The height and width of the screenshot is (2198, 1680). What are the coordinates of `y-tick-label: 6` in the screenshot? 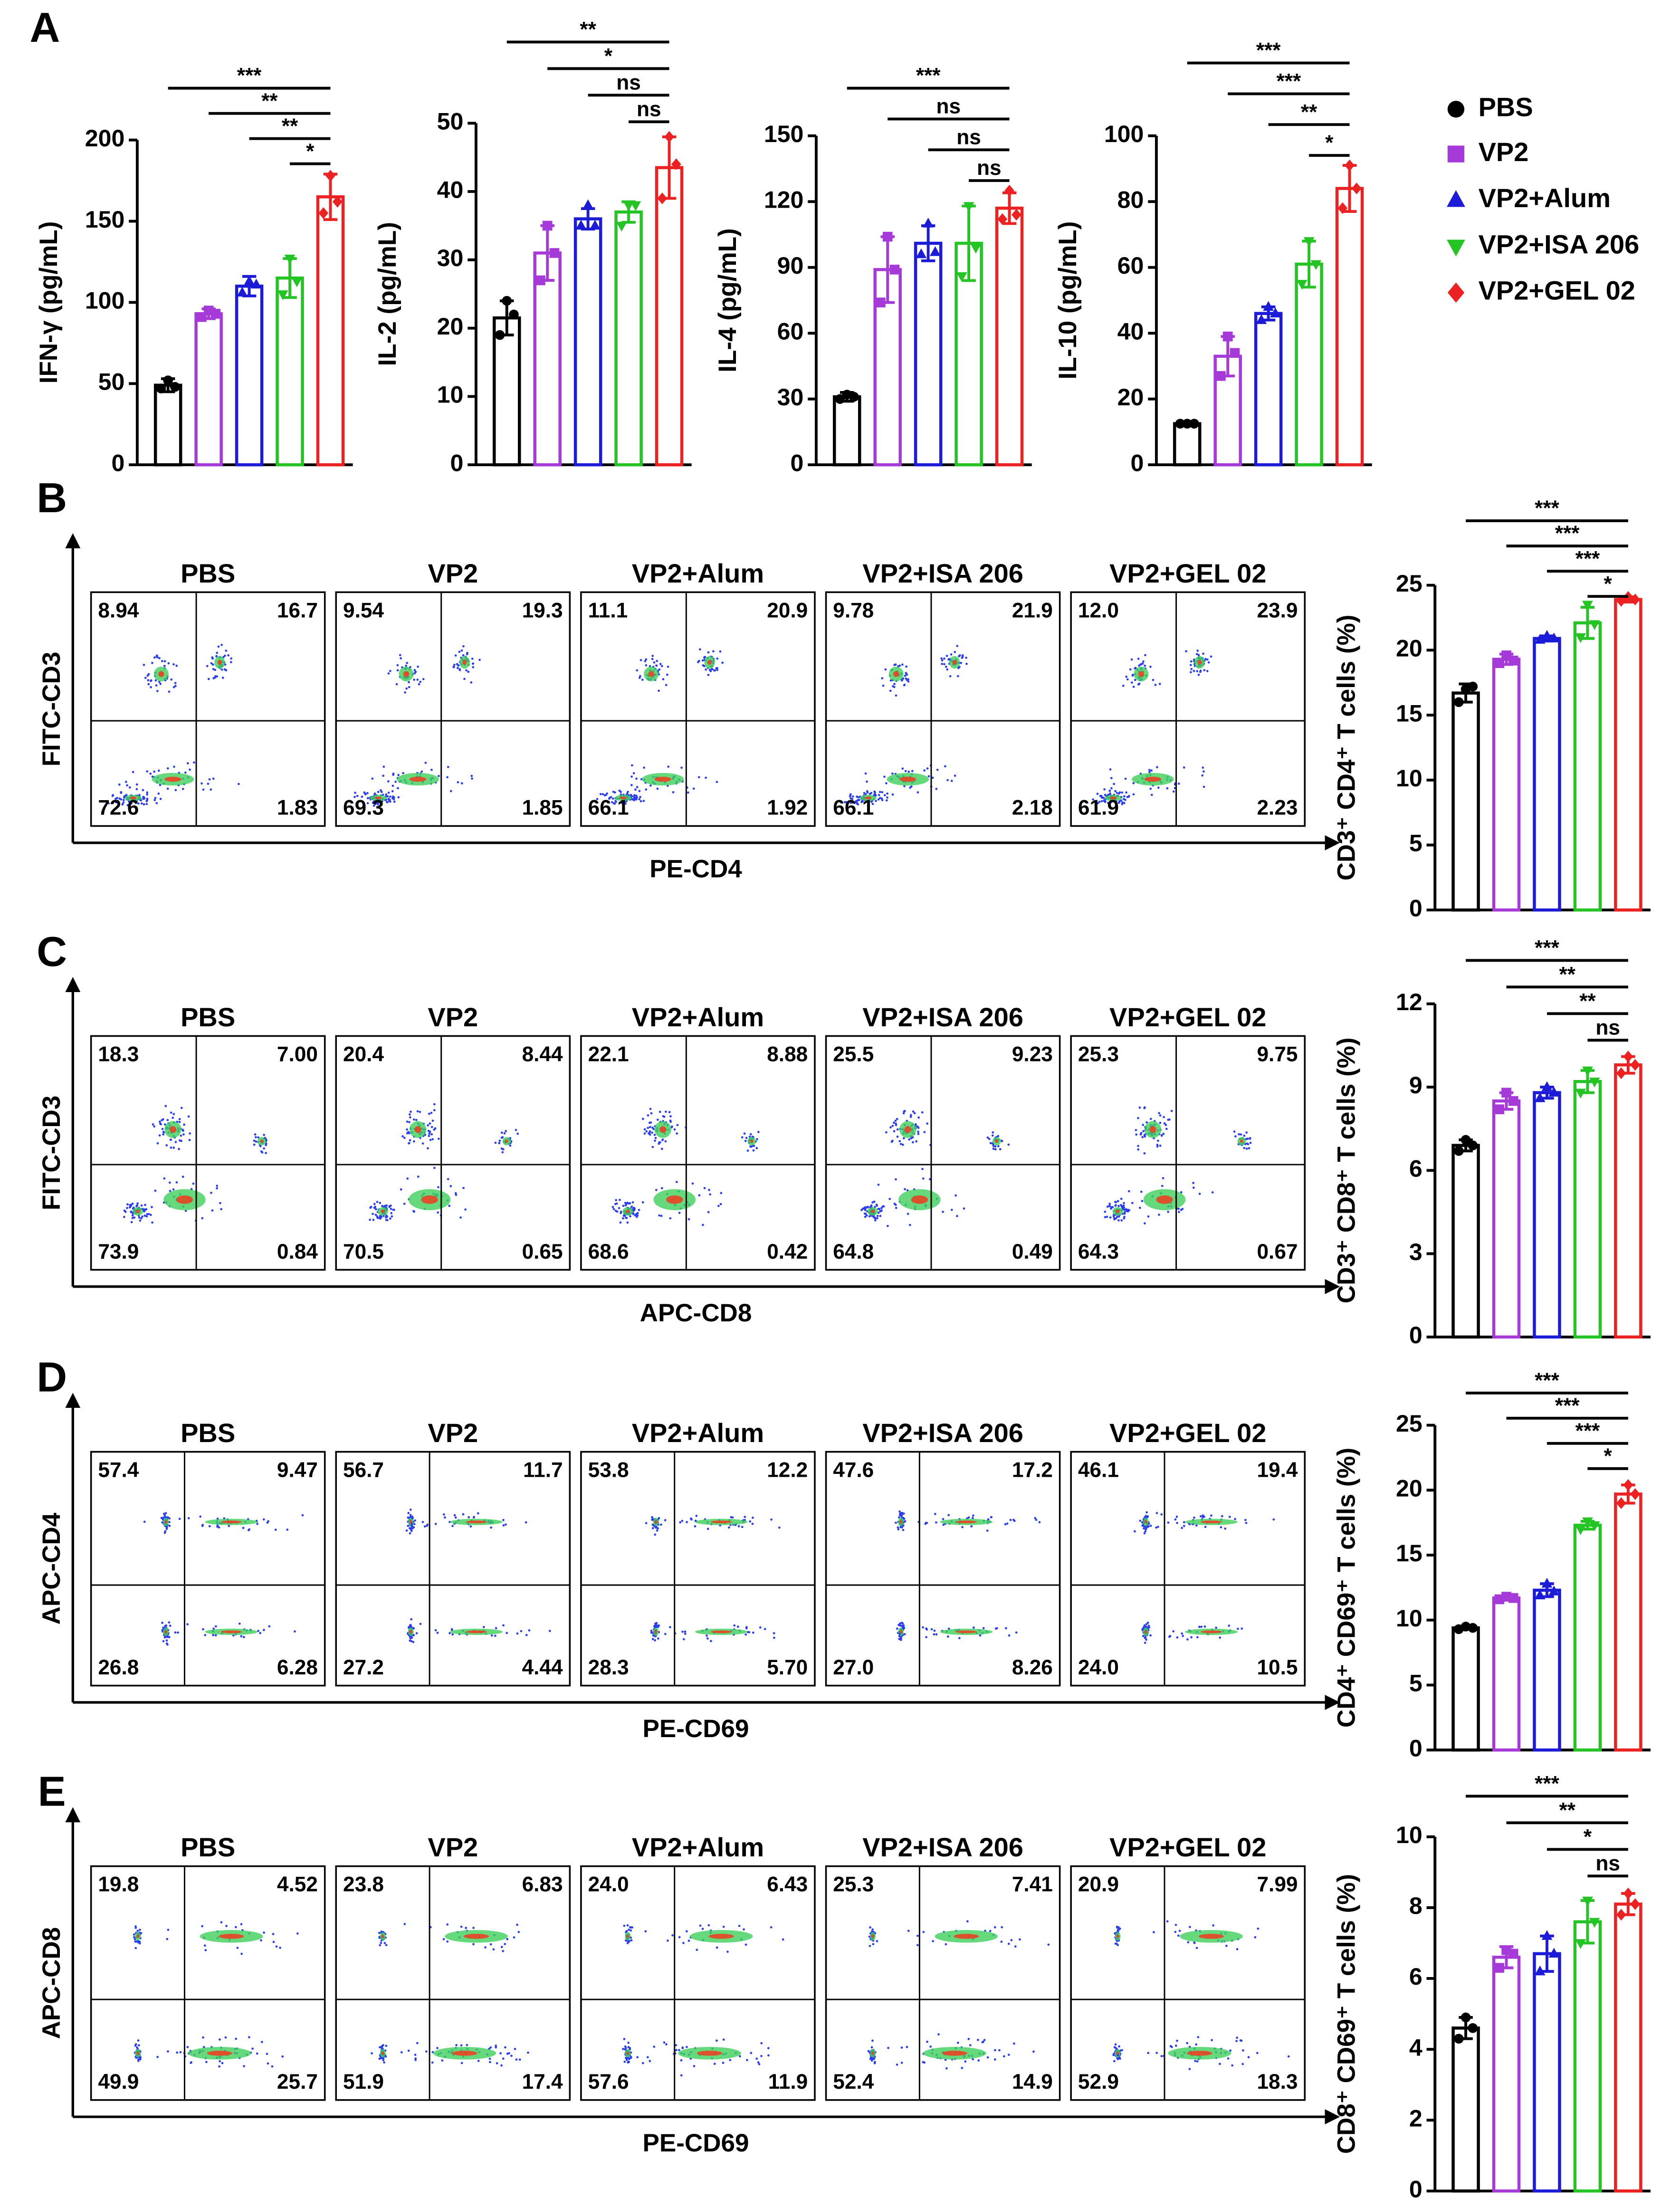 It's located at (1415, 1169).